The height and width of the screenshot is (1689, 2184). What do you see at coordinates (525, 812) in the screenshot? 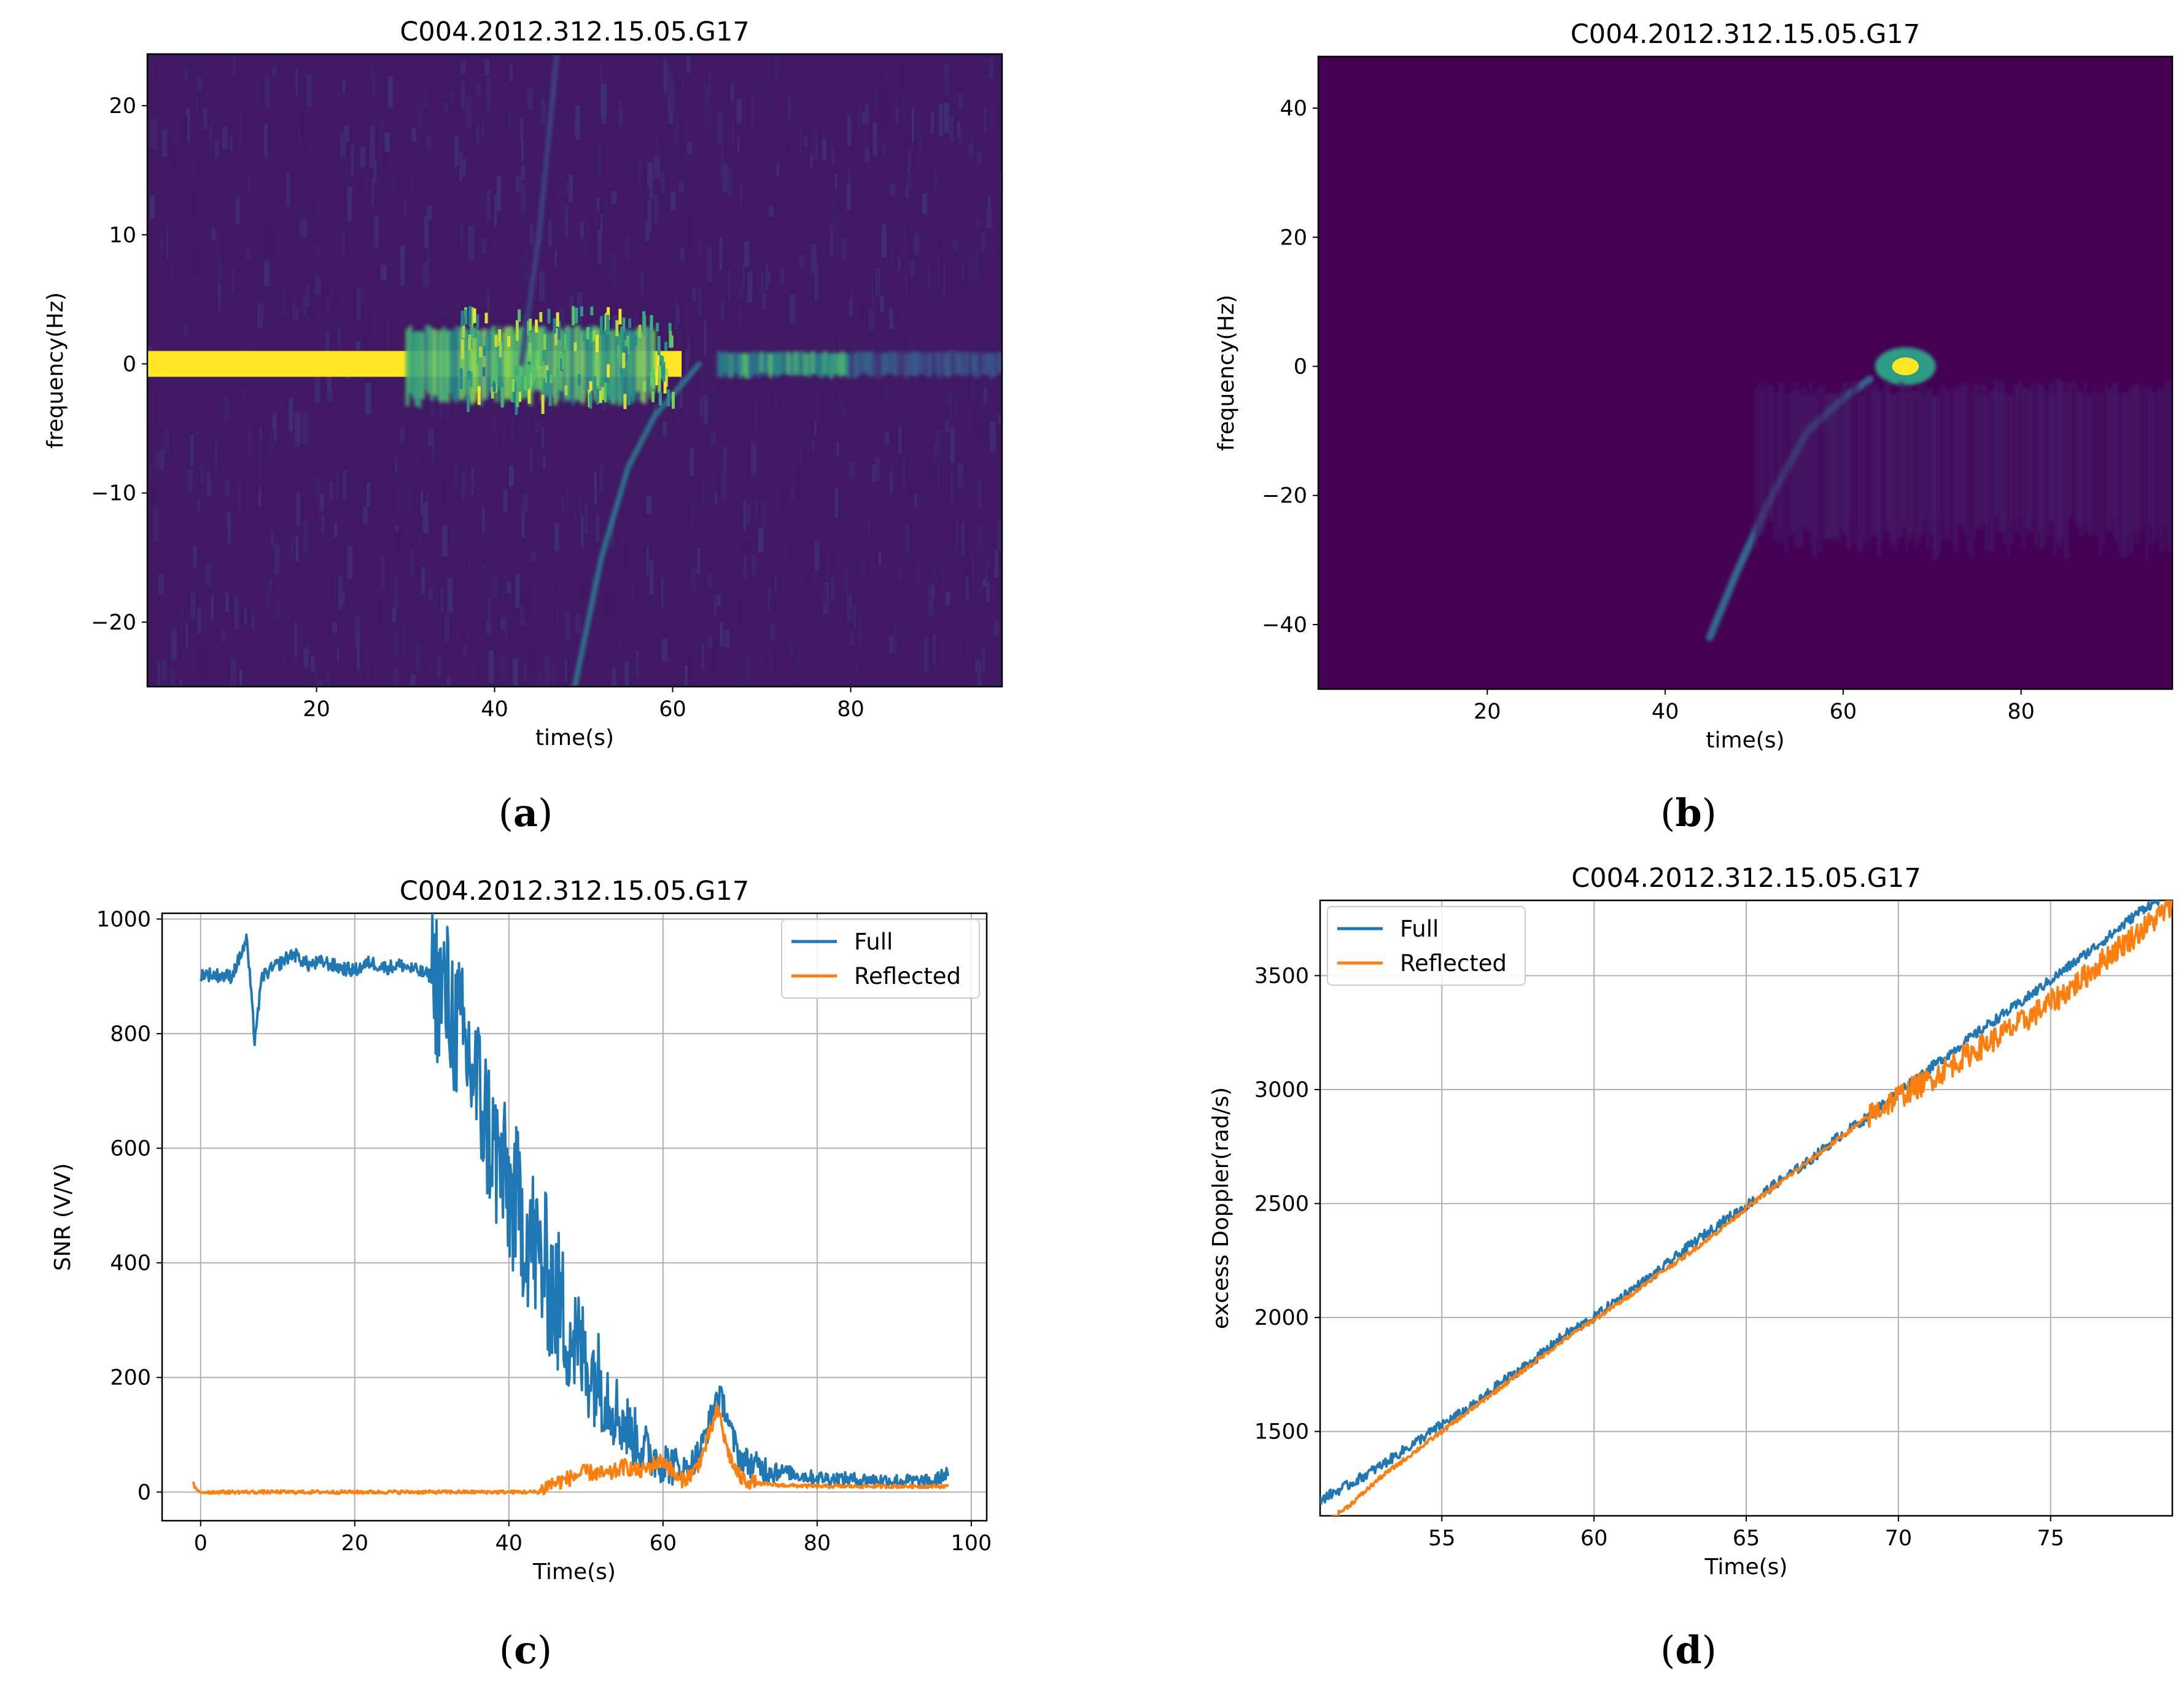
I see `caption-letter: a` at bounding box center [525, 812].